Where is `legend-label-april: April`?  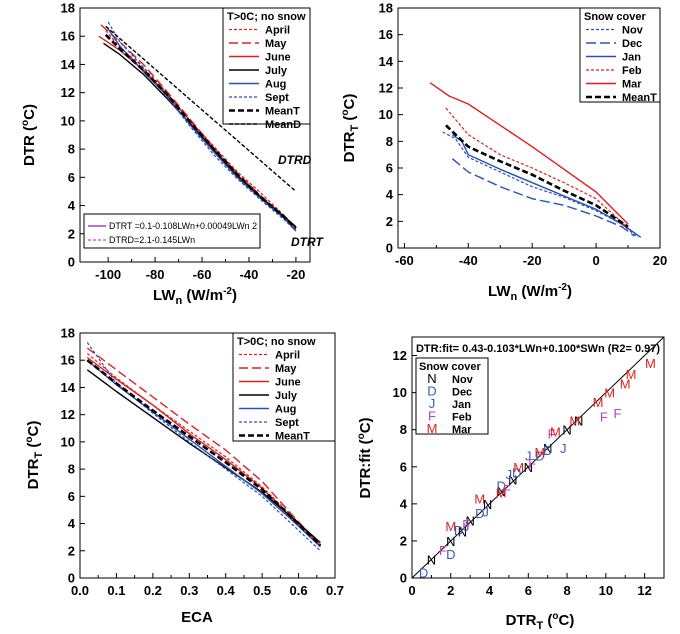 legend-label-april: April is located at coordinates (287, 356).